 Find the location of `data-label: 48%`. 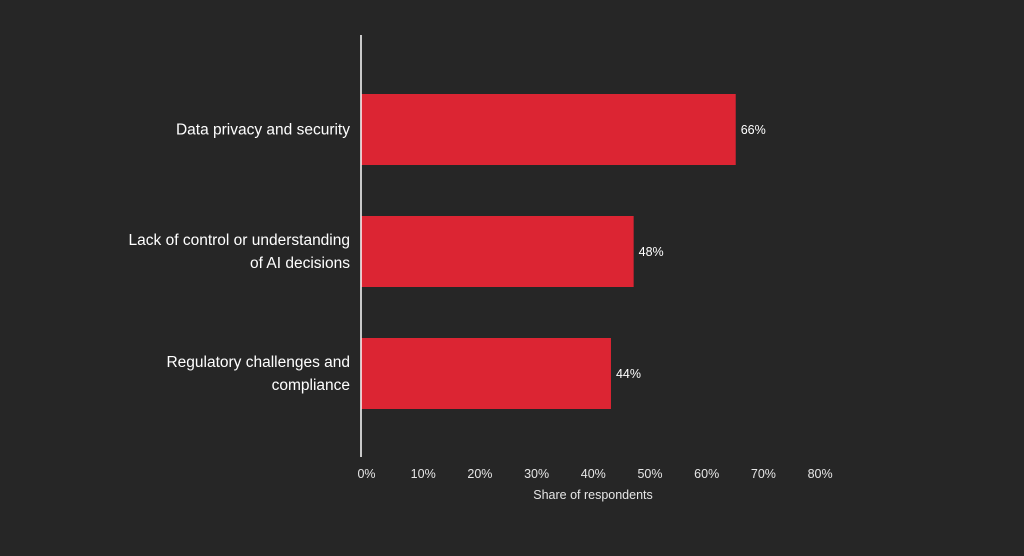

data-label: 48% is located at coordinates (651, 252).